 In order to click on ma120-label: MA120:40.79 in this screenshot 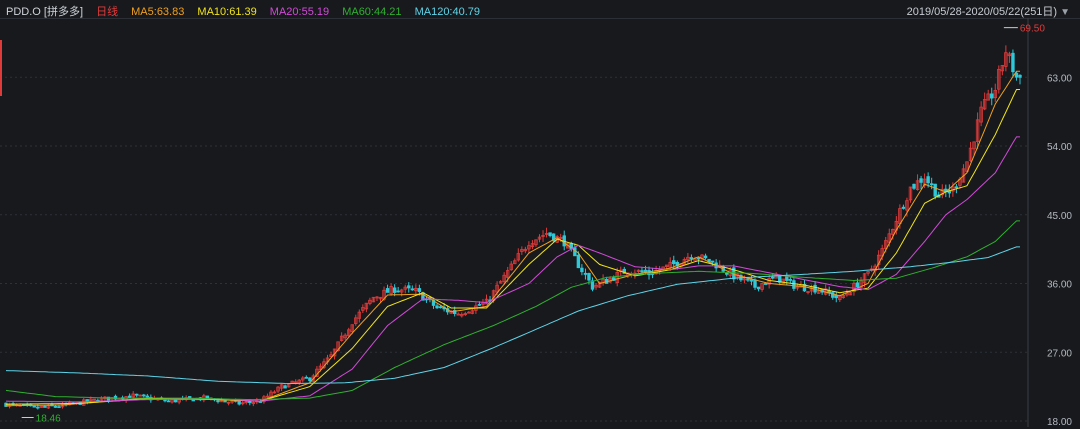, I will do `click(447, 12)`.